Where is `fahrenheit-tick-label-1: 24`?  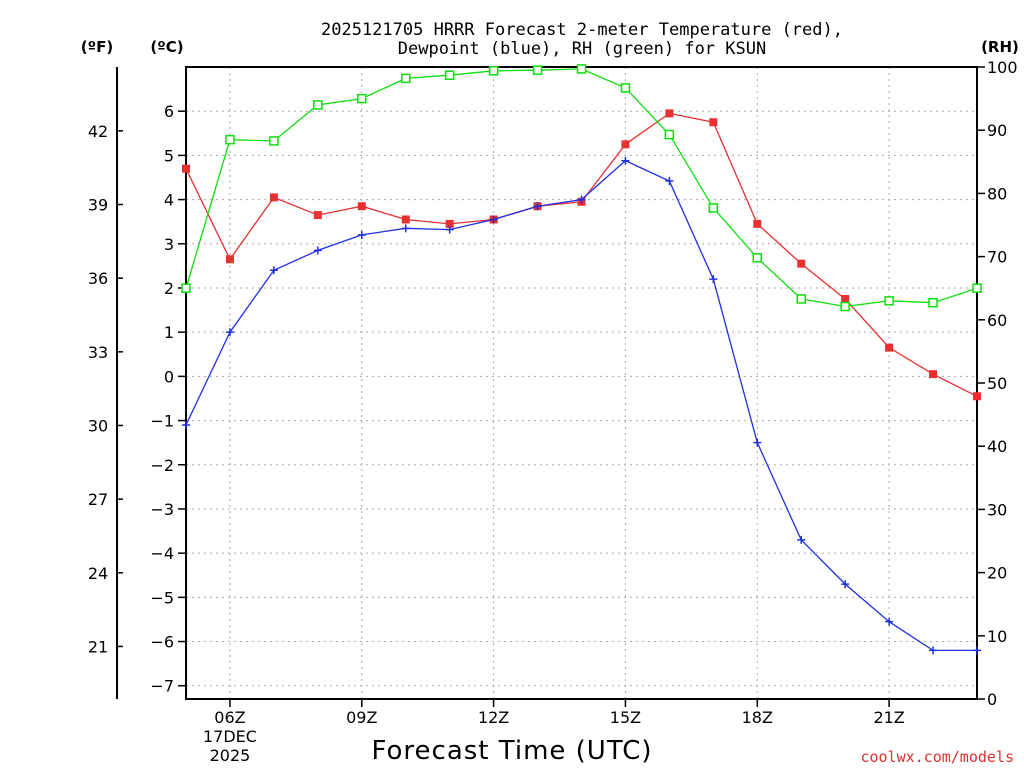
fahrenheit-tick-label-1: 24 is located at coordinates (98, 573).